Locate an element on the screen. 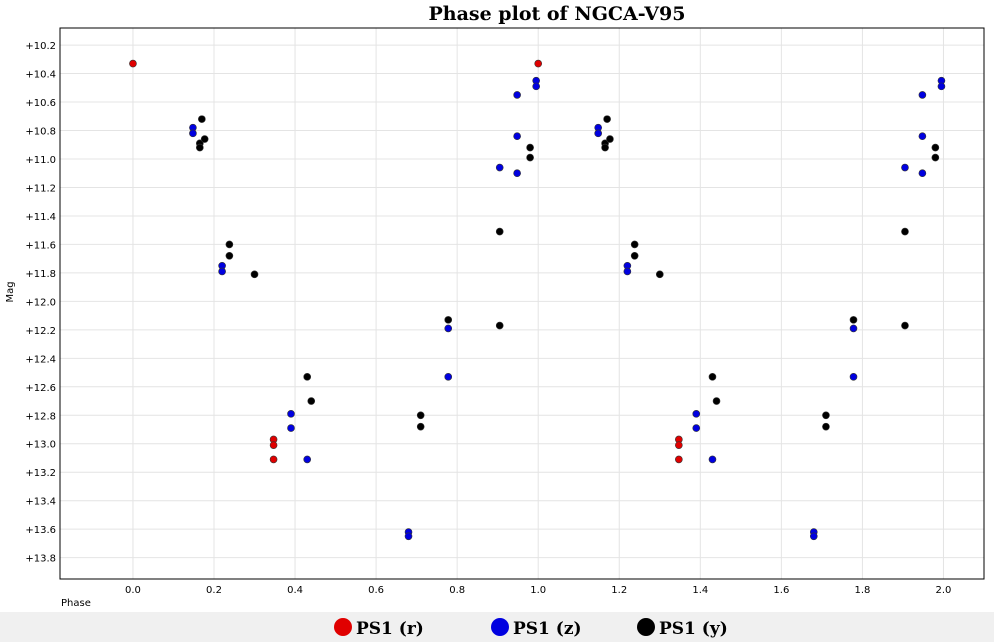 The width and height of the screenshot is (994, 642). y-tick-label: +13.6 is located at coordinates (40, 530).